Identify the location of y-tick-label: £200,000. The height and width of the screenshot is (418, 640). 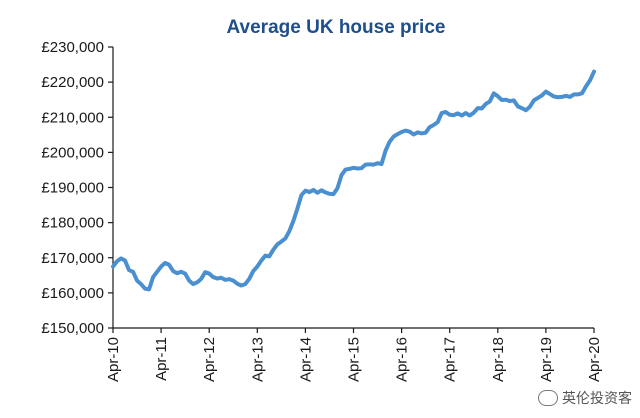
(72, 152).